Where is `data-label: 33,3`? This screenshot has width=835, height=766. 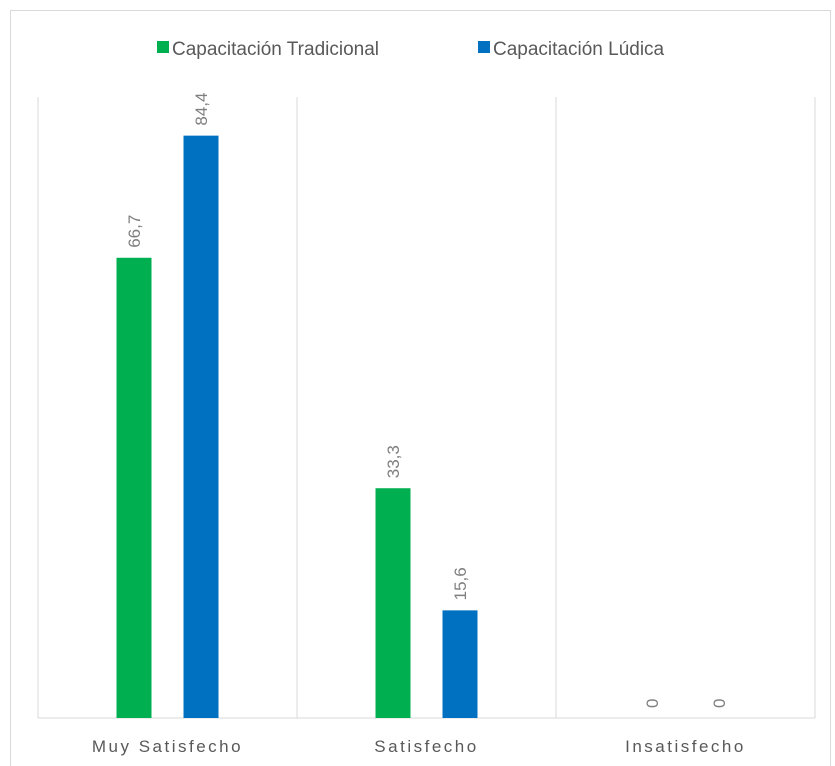
data-label: 33,3 is located at coordinates (393, 461).